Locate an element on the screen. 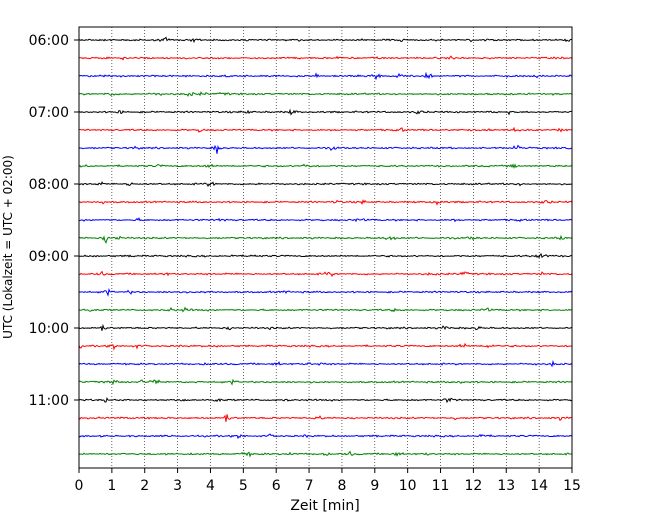 The width and height of the screenshot is (650, 520). x-axis-label: Zeit [min] is located at coordinates (324, 506).